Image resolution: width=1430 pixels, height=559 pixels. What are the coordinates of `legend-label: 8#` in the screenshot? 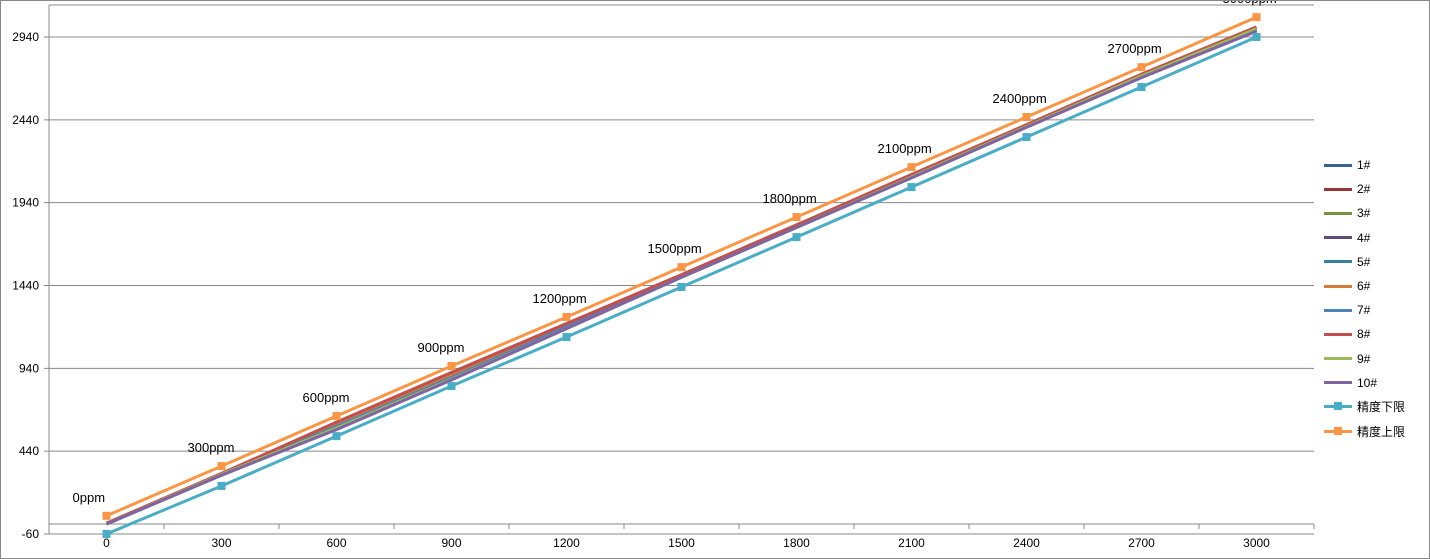 It's located at (1364, 334).